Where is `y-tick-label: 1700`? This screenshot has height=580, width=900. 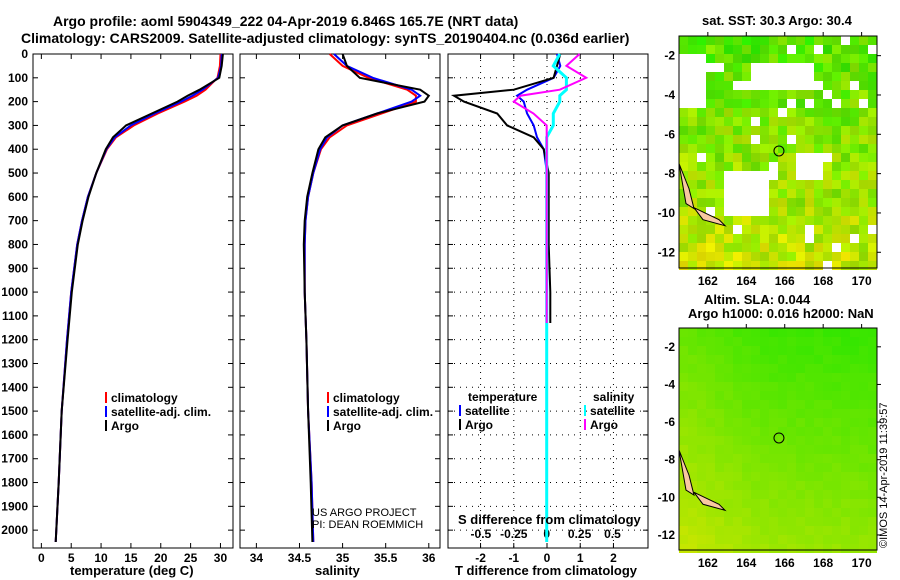 y-tick-label: 1700 is located at coordinates (14, 459).